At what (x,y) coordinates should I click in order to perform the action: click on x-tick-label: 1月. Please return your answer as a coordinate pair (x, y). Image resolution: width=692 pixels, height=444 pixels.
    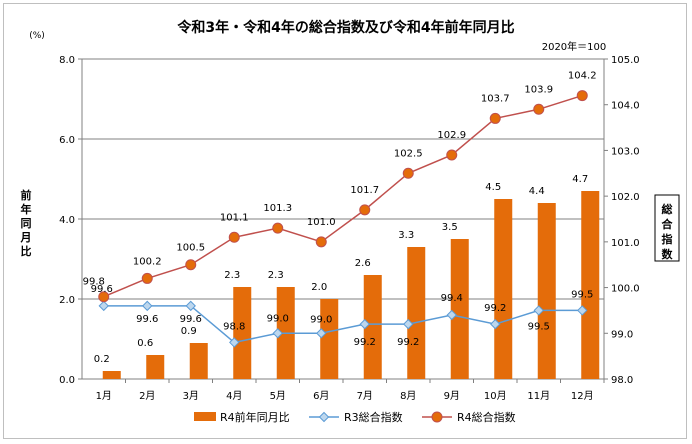
    Looking at the image, I should click on (104, 396).